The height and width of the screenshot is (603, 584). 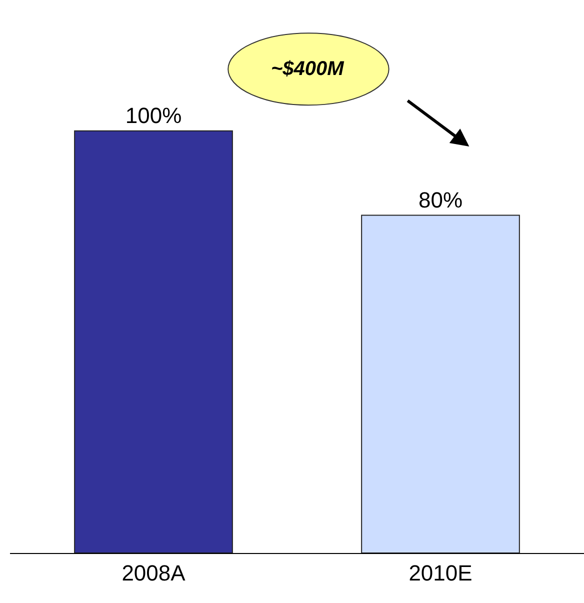 I want to click on text: ~$400M, so click(x=308, y=69).